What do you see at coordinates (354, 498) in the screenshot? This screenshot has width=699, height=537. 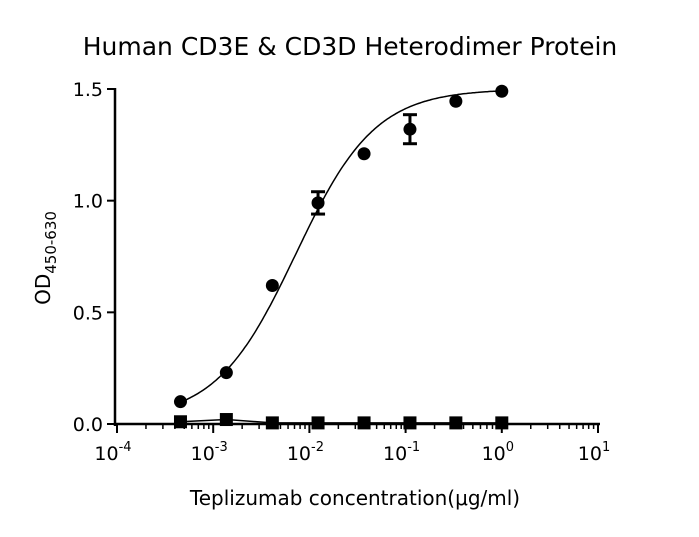 I see `x-axis-label: Teplizumab concentration(μg/ml)` at bounding box center [354, 498].